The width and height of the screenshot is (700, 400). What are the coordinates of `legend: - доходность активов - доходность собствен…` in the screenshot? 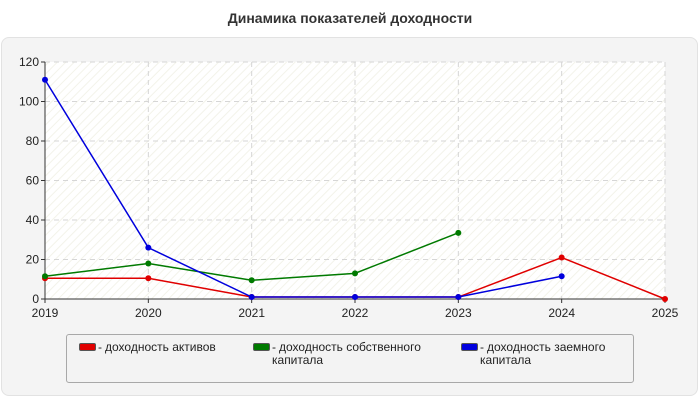 It's located at (350, 358).